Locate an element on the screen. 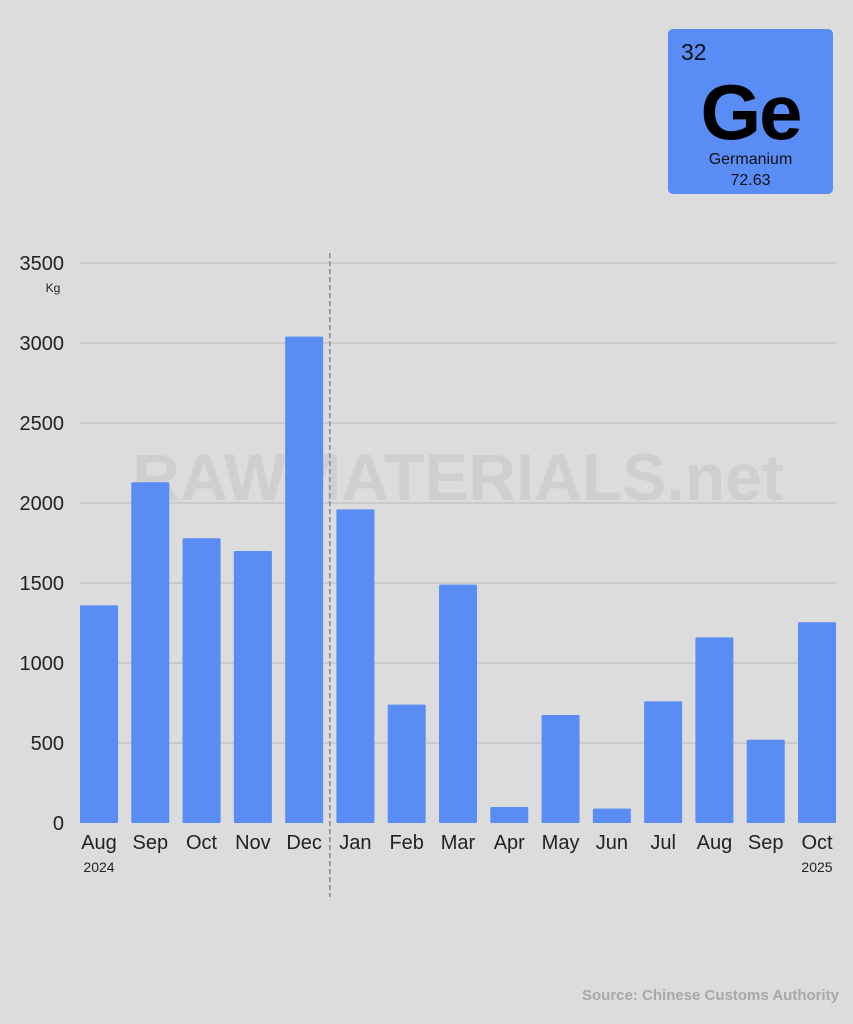  y-tick-label: 1000 is located at coordinates (42, 664).